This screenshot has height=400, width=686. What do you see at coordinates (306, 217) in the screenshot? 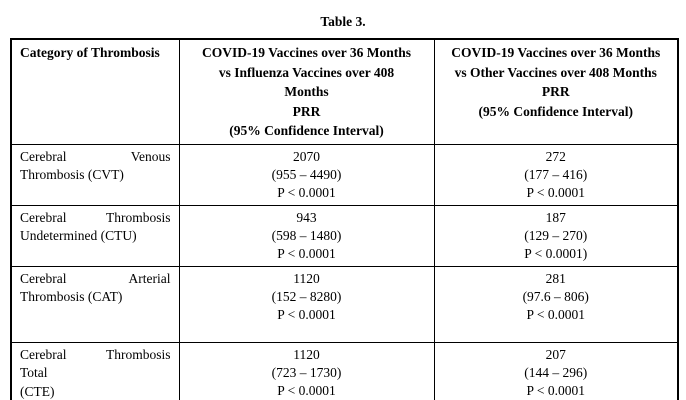
I see `prr-value: 943` at bounding box center [306, 217].